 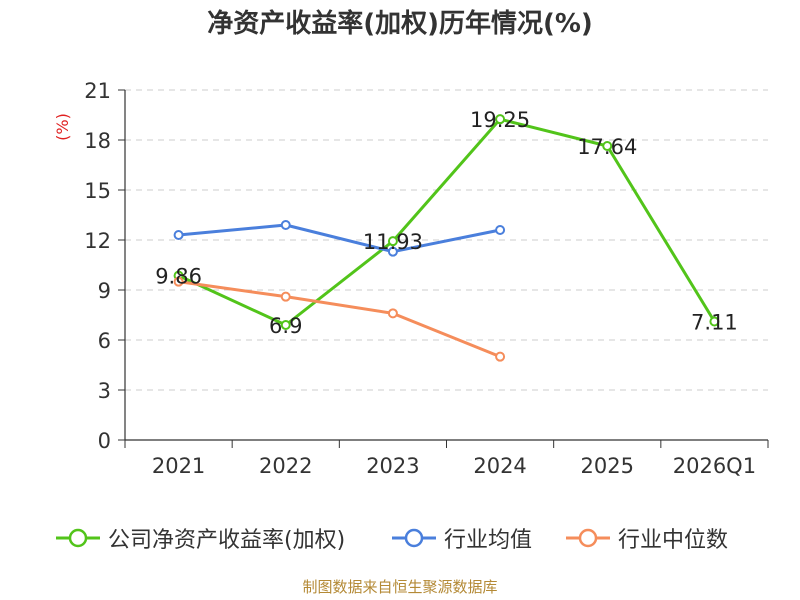 I want to click on legend-label-industry-median: 行业中位数, so click(x=673, y=540).